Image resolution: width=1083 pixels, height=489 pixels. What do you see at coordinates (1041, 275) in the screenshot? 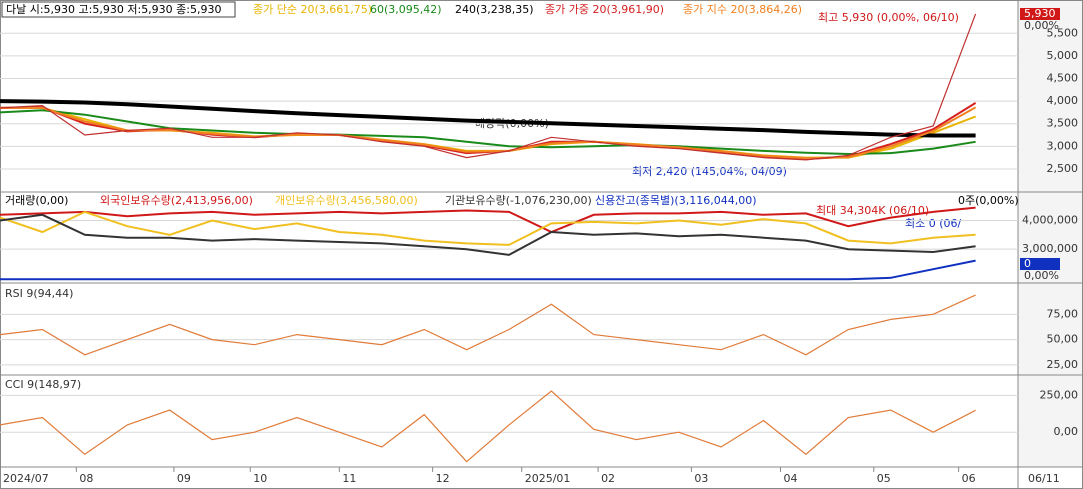
I see `right-label: 0,00%` at bounding box center [1041, 275].